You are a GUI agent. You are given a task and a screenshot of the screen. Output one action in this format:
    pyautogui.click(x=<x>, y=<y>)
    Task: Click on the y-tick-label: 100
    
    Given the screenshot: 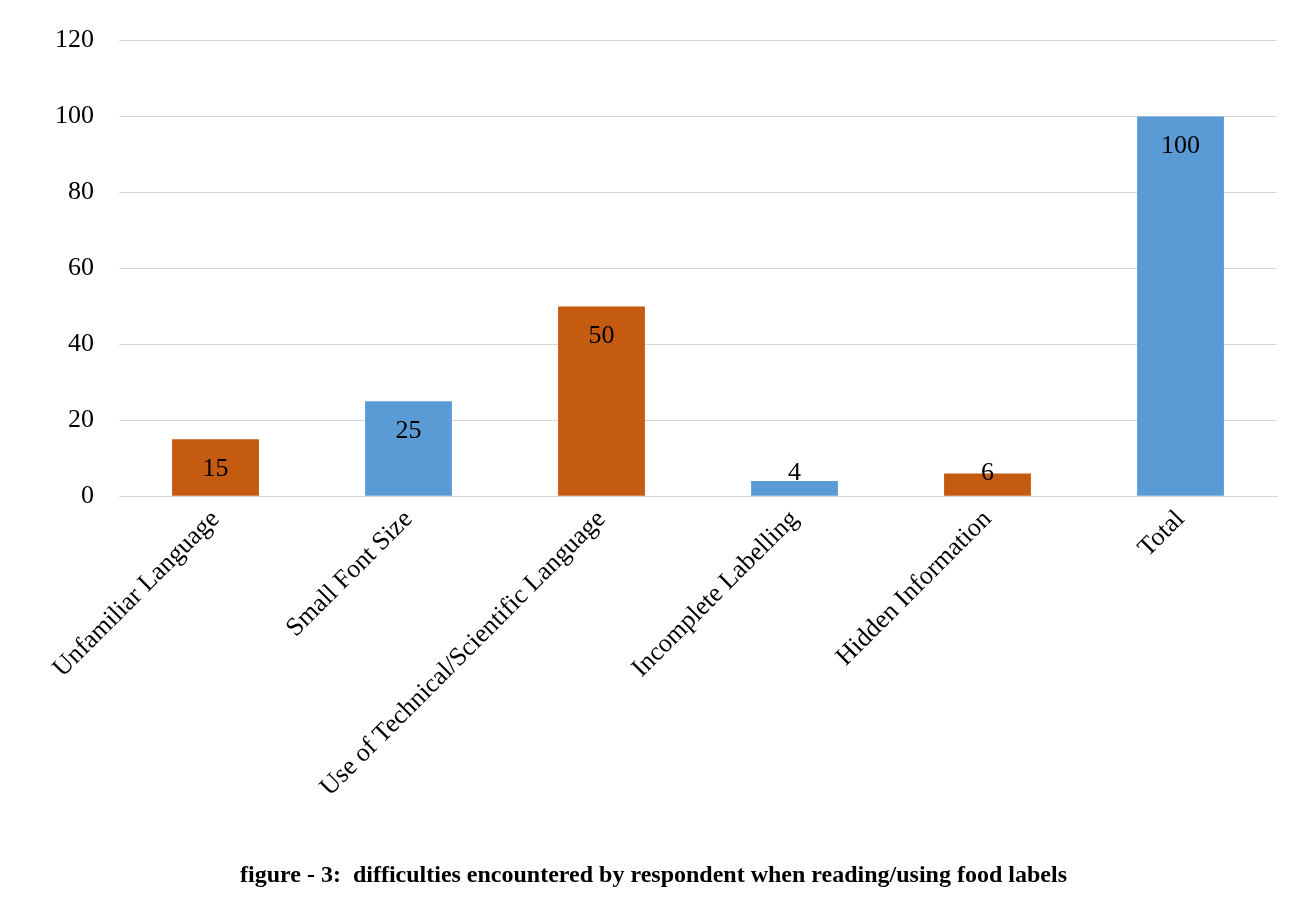 What is the action you would take?
    pyautogui.click(x=74, y=115)
    